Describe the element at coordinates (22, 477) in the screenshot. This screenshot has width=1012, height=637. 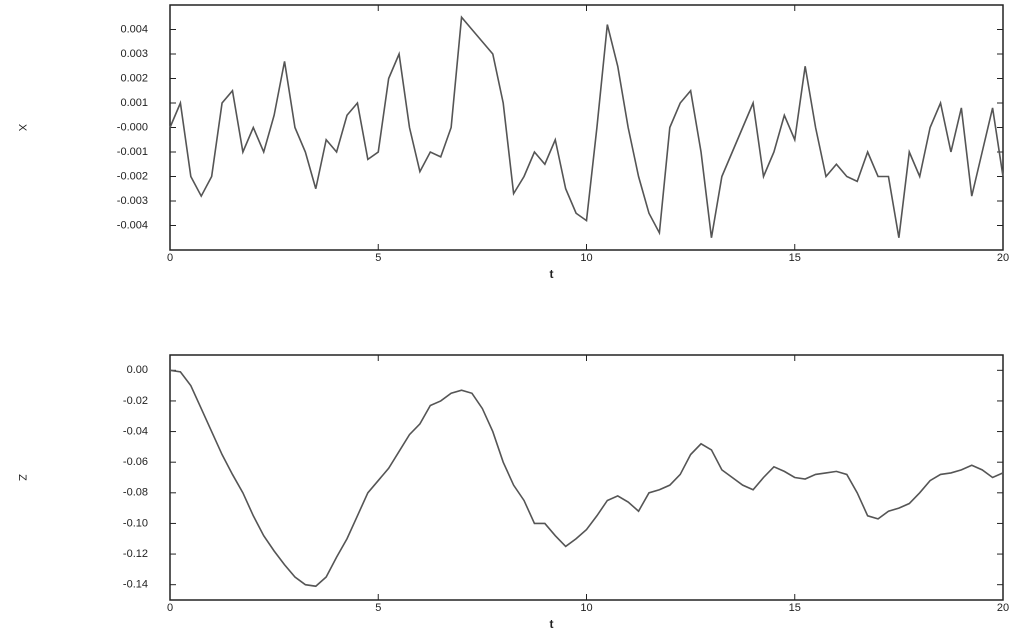
I see `y-axis-label: Z` at that location.